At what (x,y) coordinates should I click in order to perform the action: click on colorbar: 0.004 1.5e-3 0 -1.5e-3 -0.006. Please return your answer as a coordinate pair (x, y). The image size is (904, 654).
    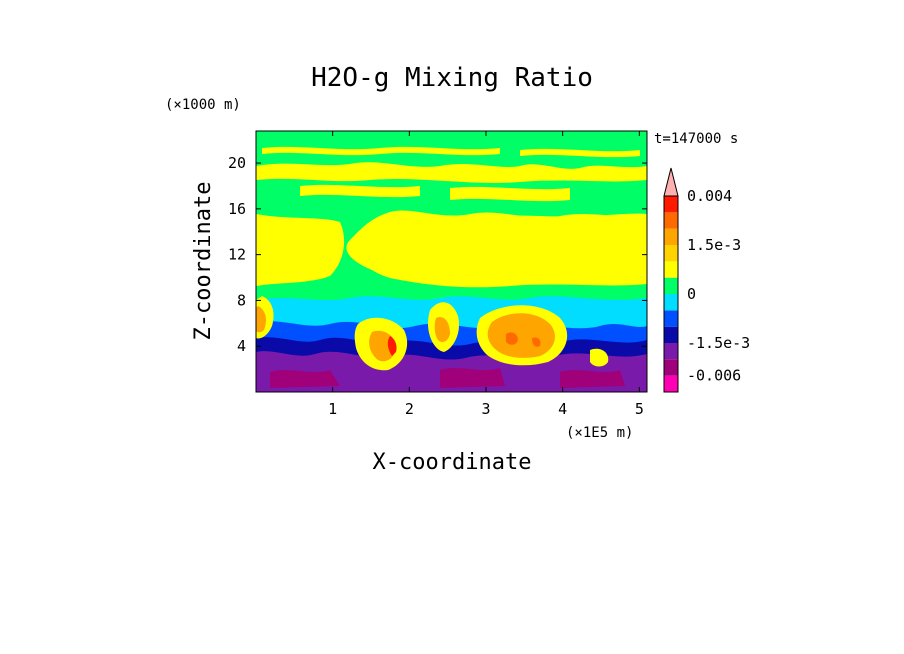
    Looking at the image, I should click on (706, 280).